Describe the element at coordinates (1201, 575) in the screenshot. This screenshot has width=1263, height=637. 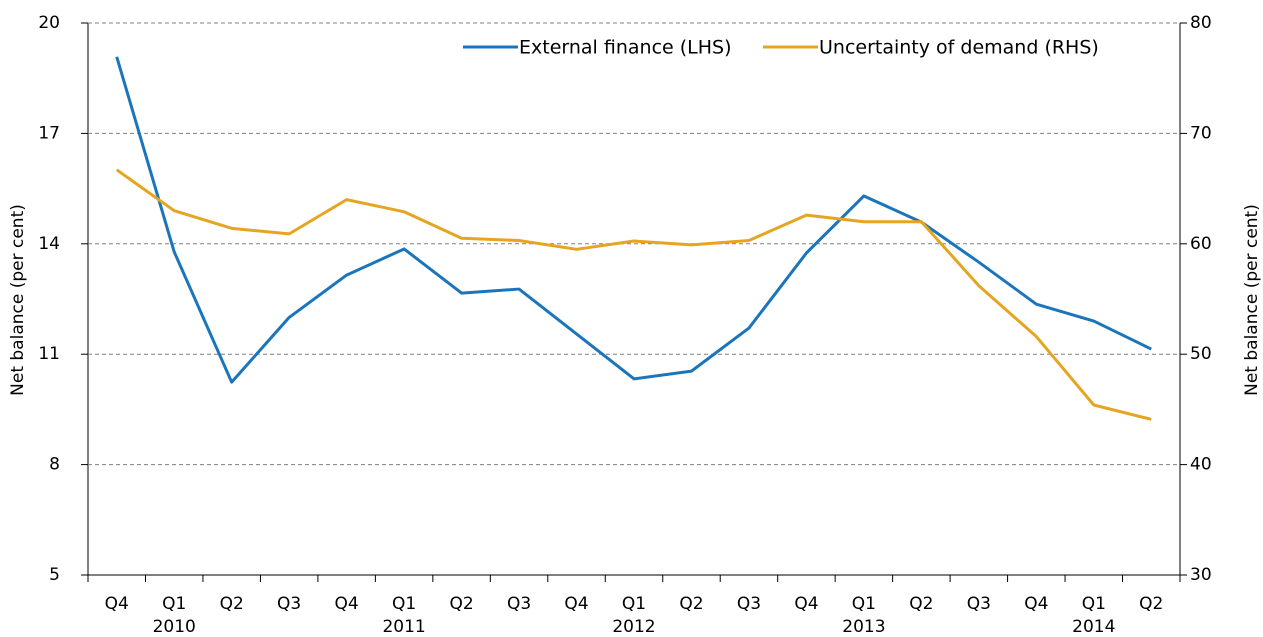
I see `y2-tick-label: 30` at that location.